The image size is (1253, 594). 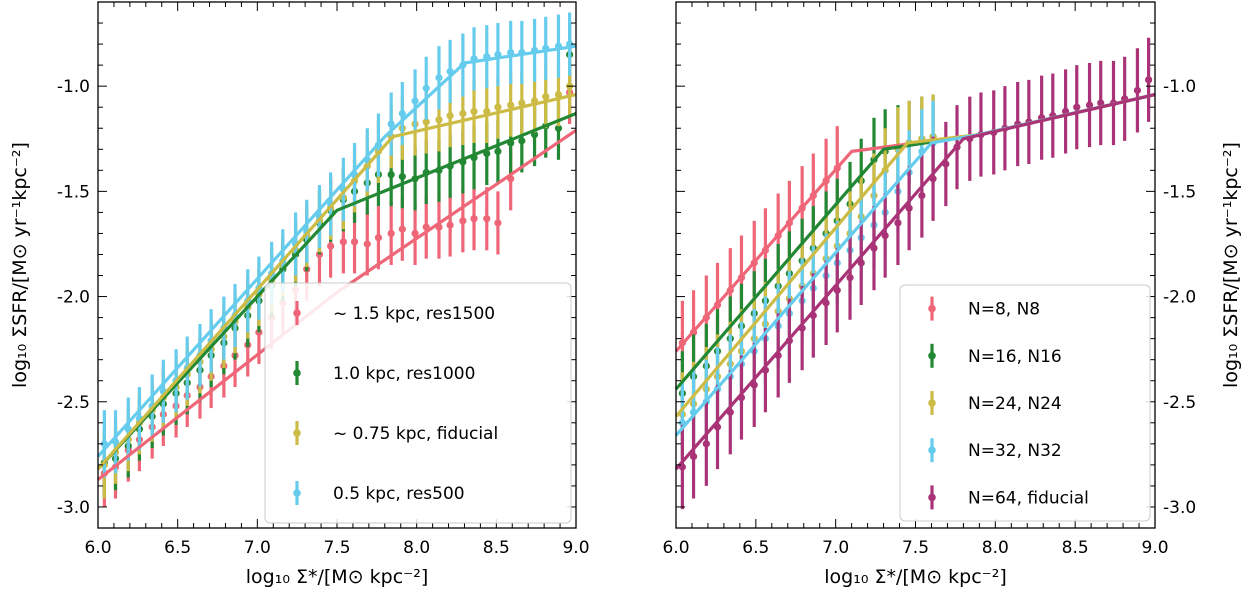 What do you see at coordinates (1015, 404) in the screenshot?
I see `legend-entry: N=24, N24` at bounding box center [1015, 404].